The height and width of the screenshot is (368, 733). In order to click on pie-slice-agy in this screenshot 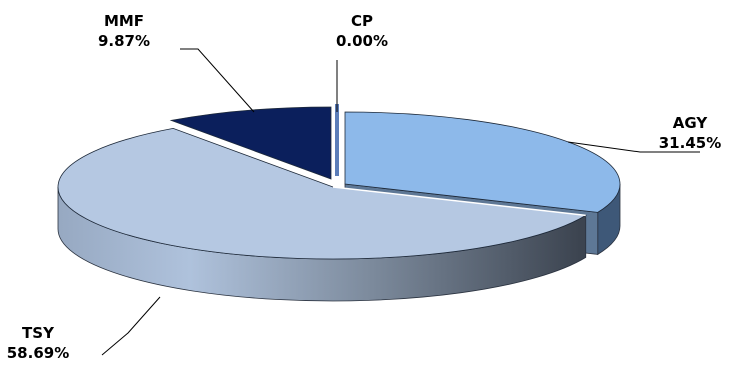, I will do `click(482, 162)`.